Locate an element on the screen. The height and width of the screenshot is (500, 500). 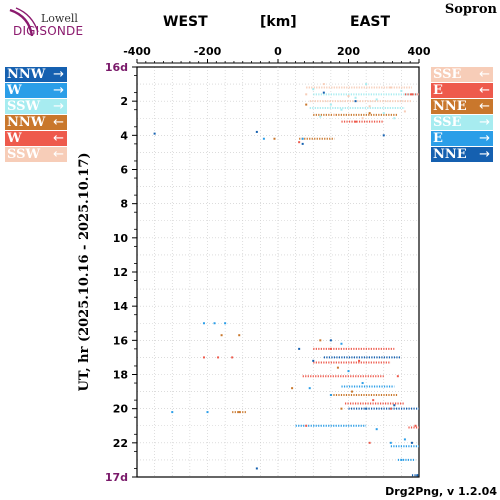
right-legend-item: E ← is located at coordinates (462, 90).